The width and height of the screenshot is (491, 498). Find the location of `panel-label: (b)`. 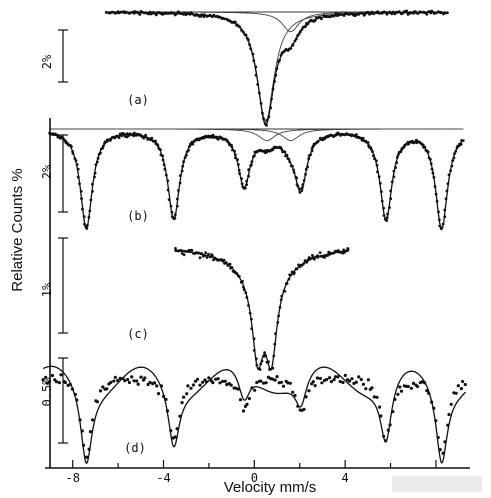

panel-label: (b) is located at coordinates (138, 216).